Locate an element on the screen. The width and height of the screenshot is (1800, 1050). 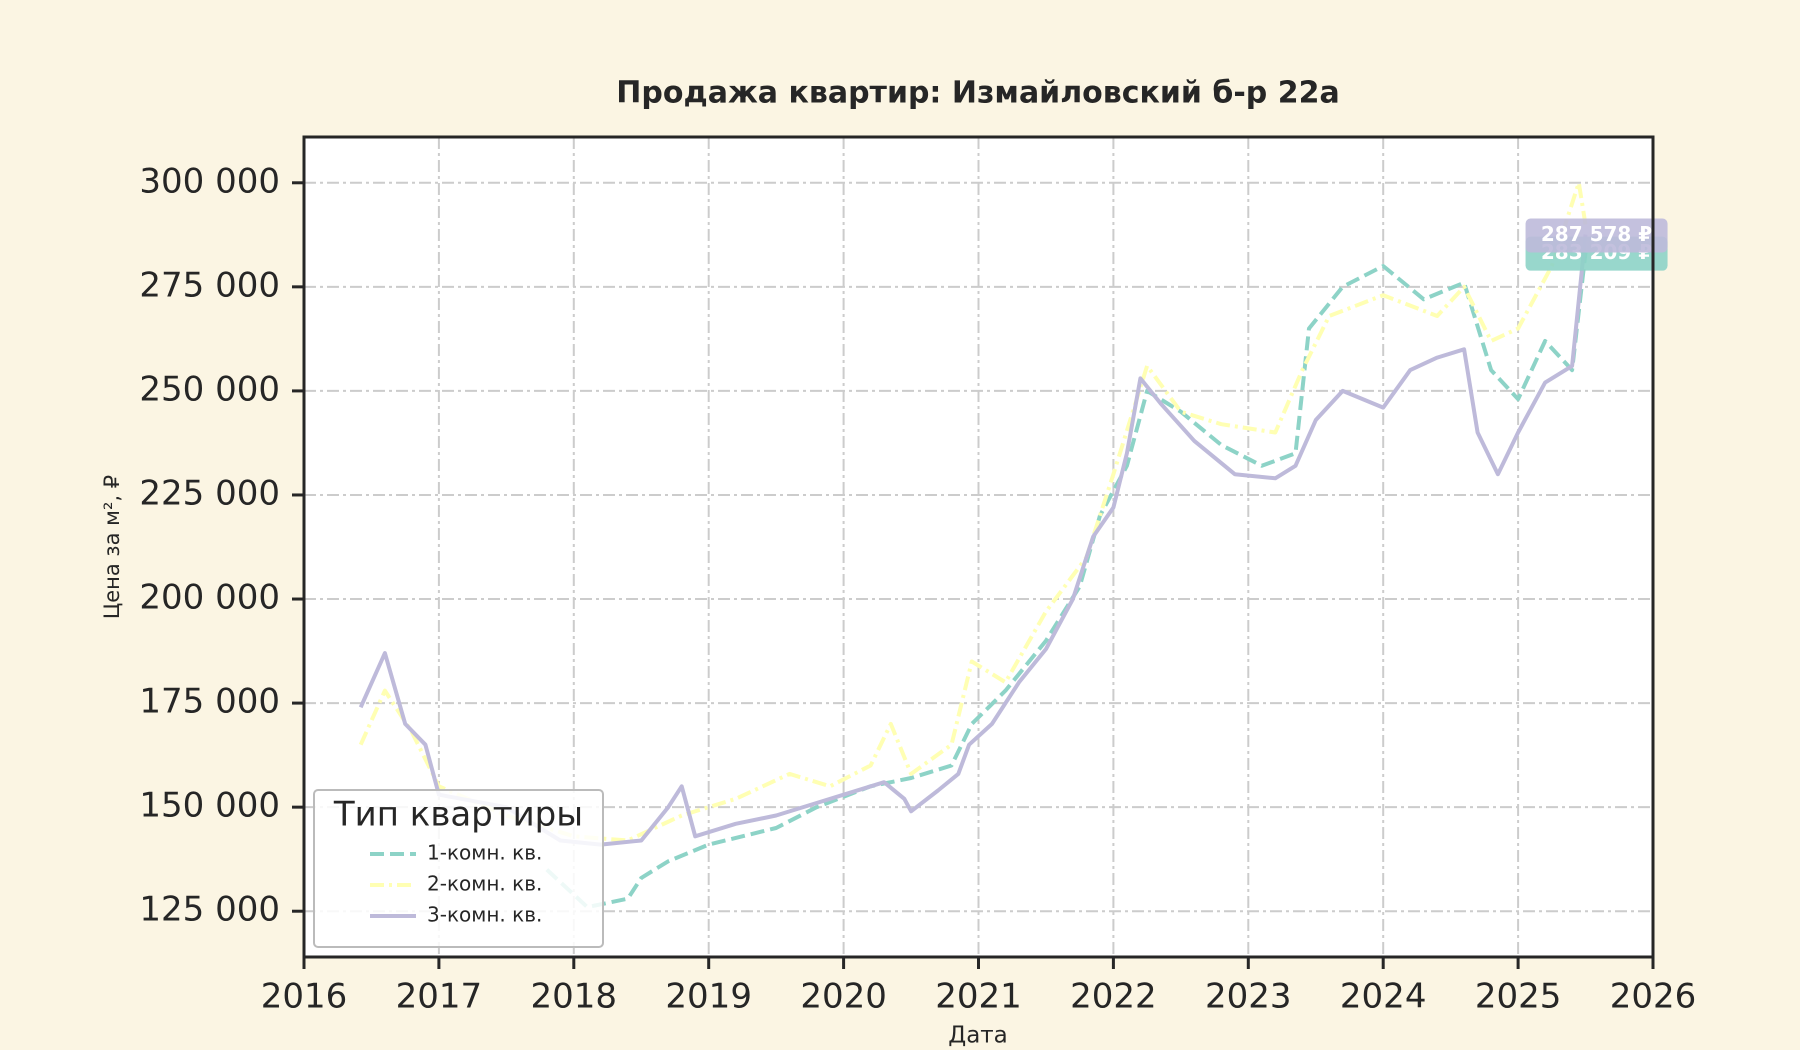
x-tick-label: 2024 is located at coordinates (1383, 997).